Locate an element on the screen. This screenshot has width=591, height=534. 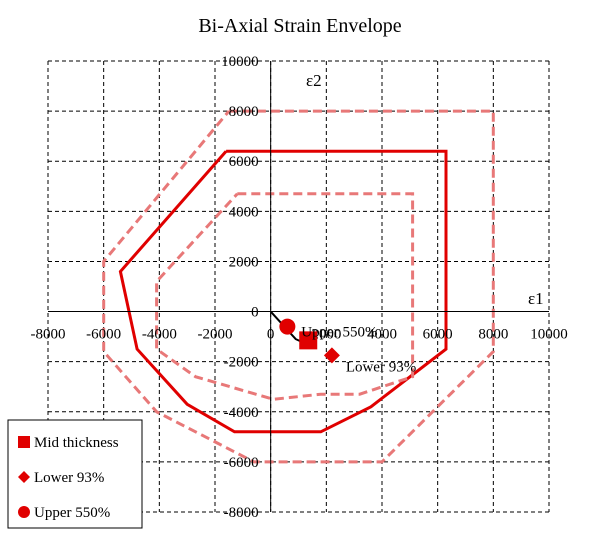
x-tick-label: -4000 is located at coordinates (159, 335).